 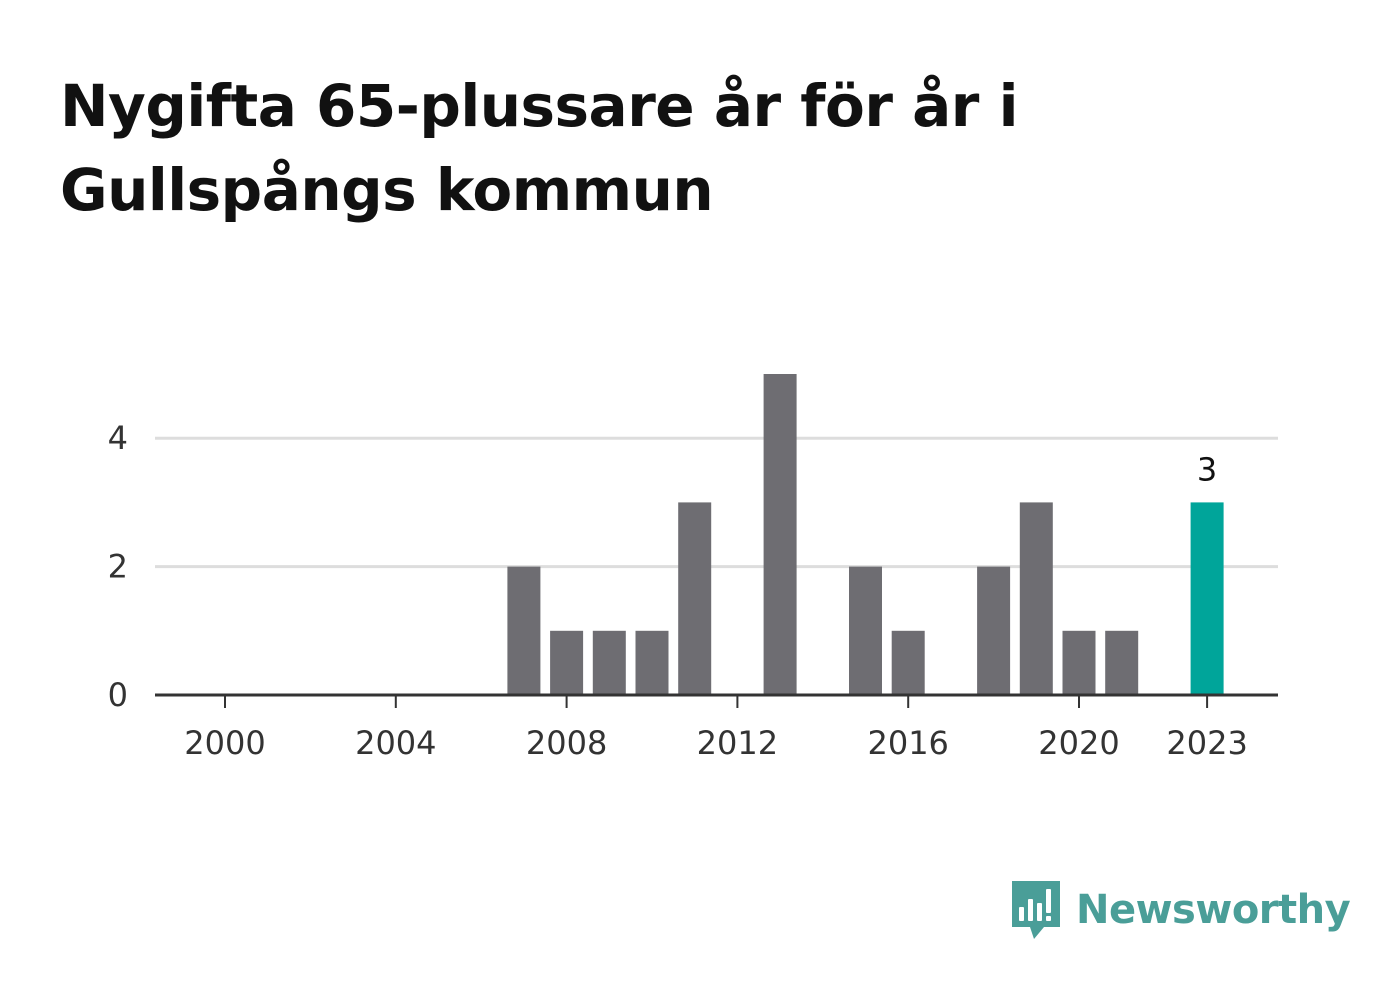 I want to click on bar-chart-speech-bubble-icon, so click(x=1036, y=910).